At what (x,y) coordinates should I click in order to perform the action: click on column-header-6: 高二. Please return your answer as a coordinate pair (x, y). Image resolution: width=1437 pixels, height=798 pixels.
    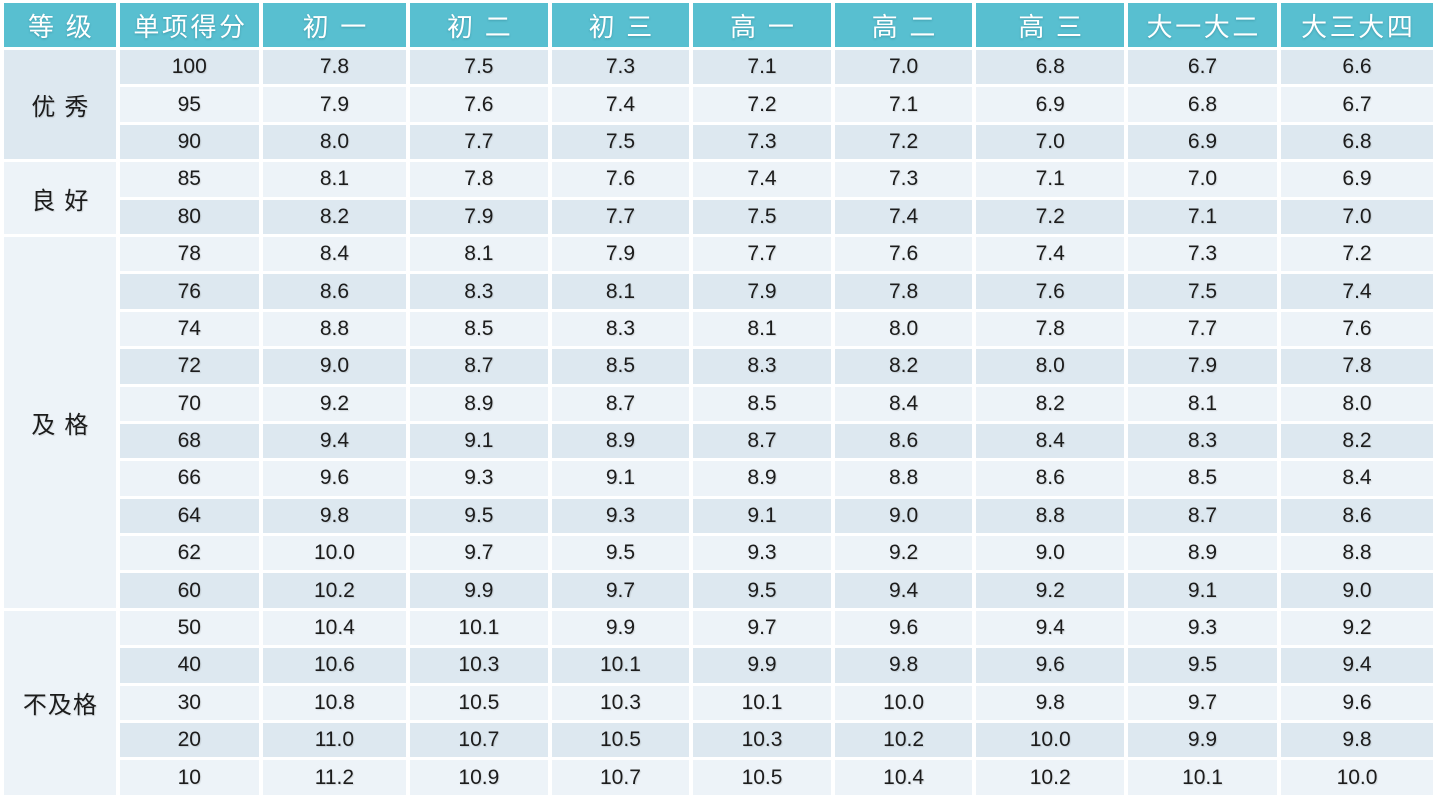
    Looking at the image, I should click on (903, 25).